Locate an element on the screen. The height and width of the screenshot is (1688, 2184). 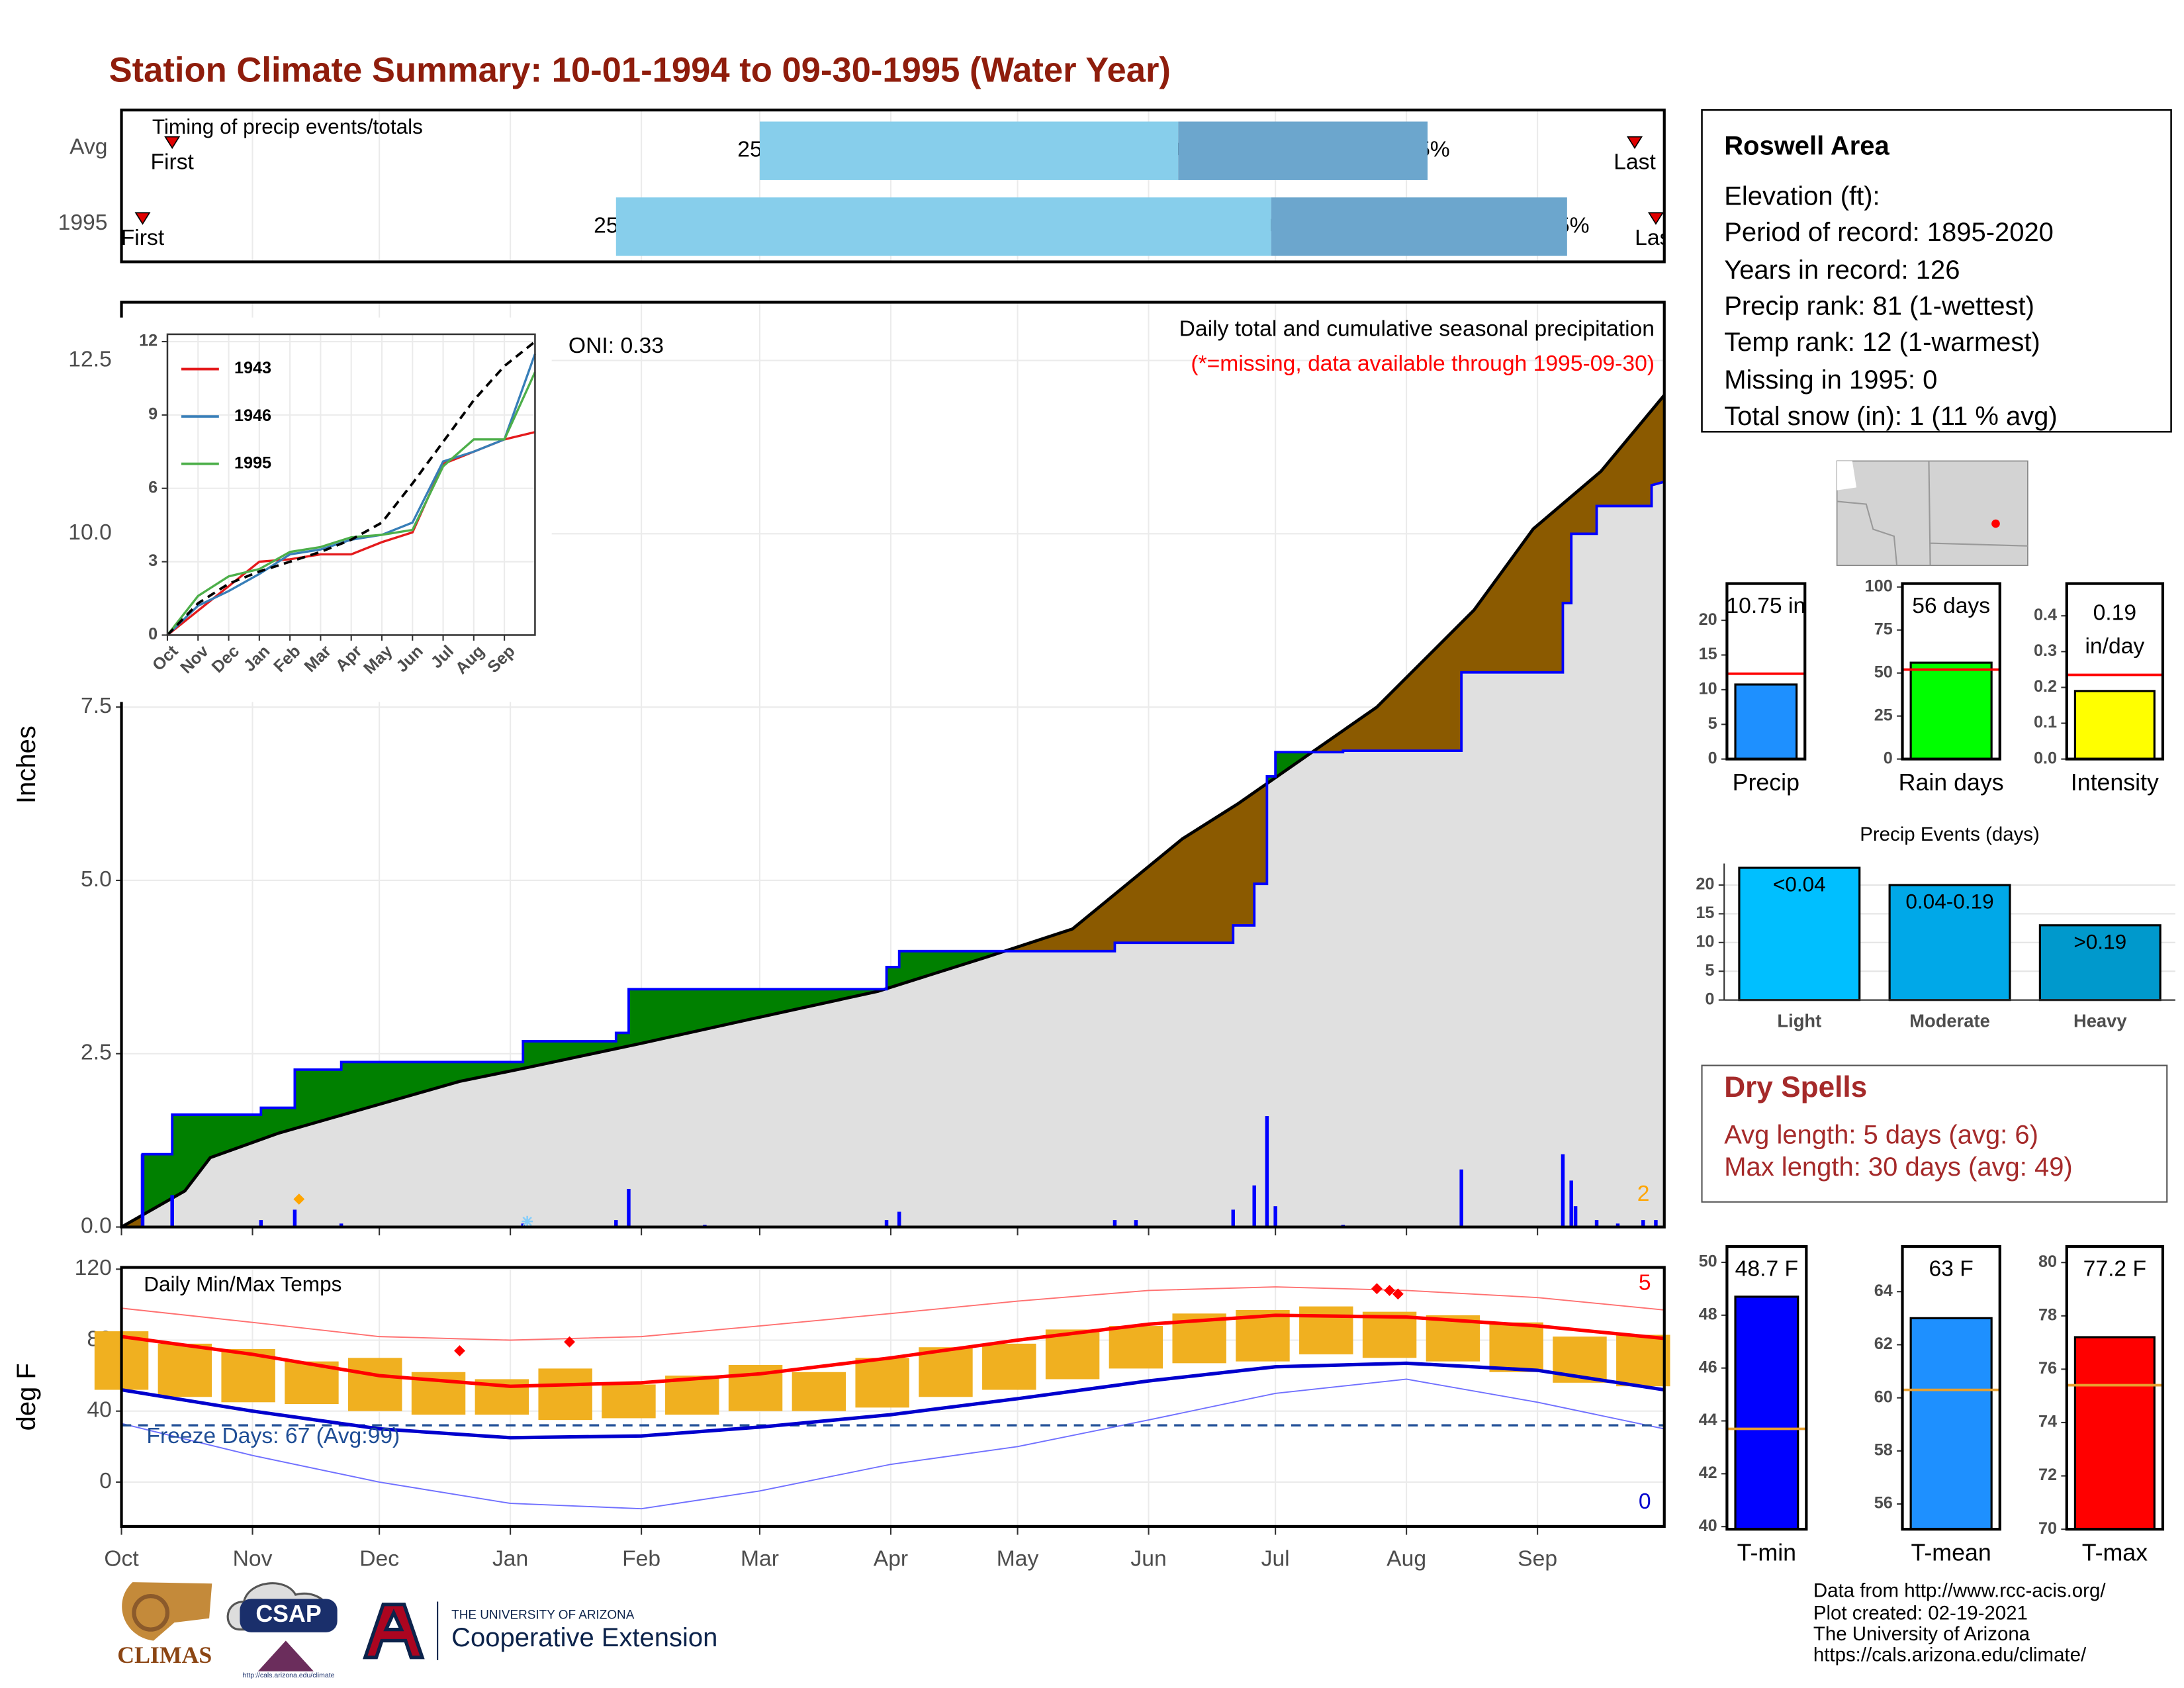
category-label: Intensity is located at coordinates (2115, 782).